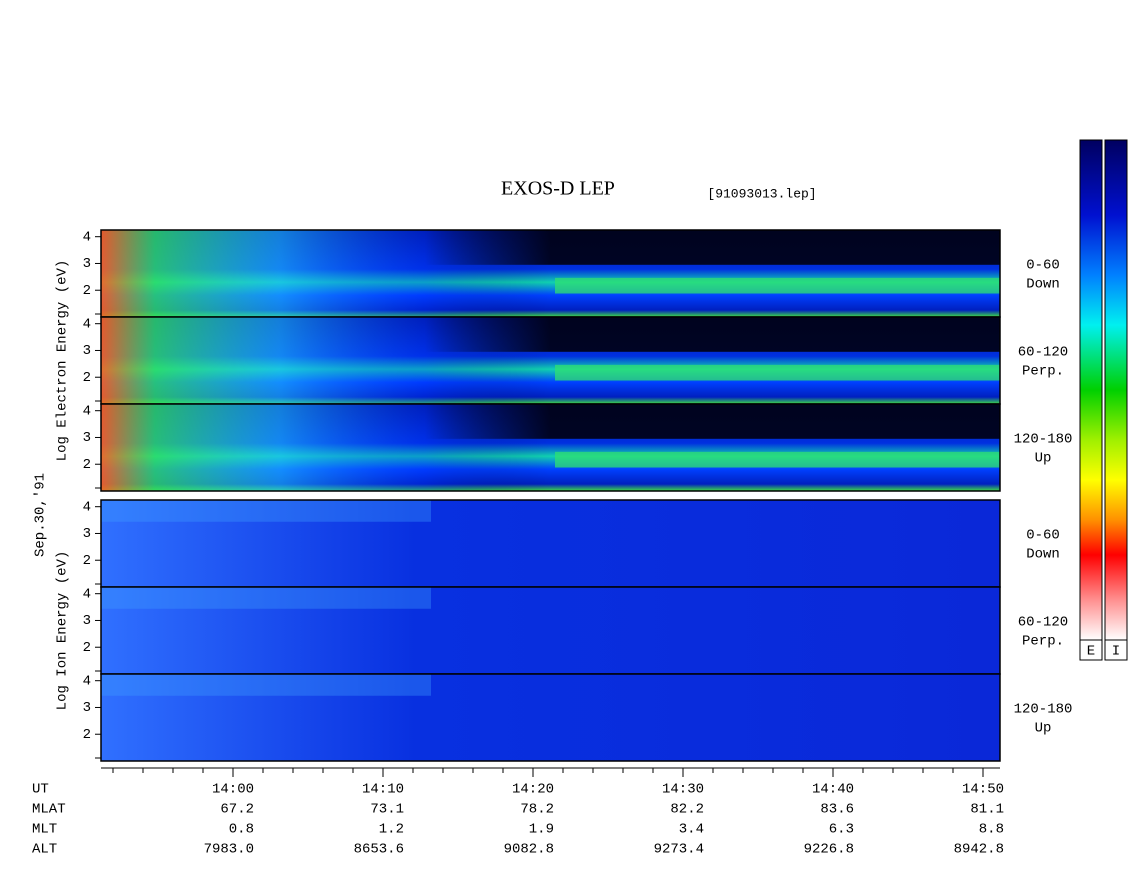 The height and width of the screenshot is (875, 1130). I want to click on readout-value: 1.9, so click(541, 830).